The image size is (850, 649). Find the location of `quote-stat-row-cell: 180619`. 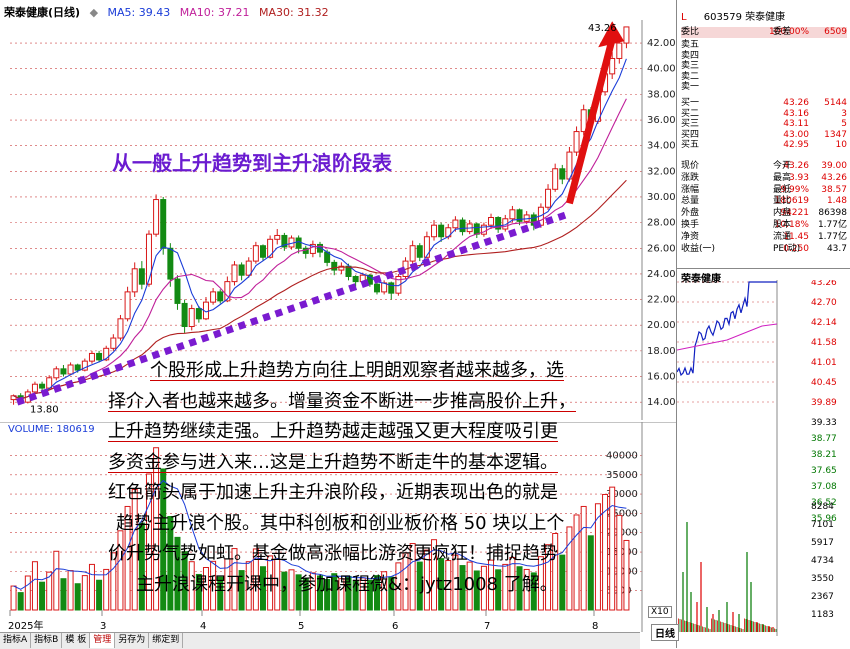

quote-stat-row-cell: 180619 is located at coordinates (791, 201).